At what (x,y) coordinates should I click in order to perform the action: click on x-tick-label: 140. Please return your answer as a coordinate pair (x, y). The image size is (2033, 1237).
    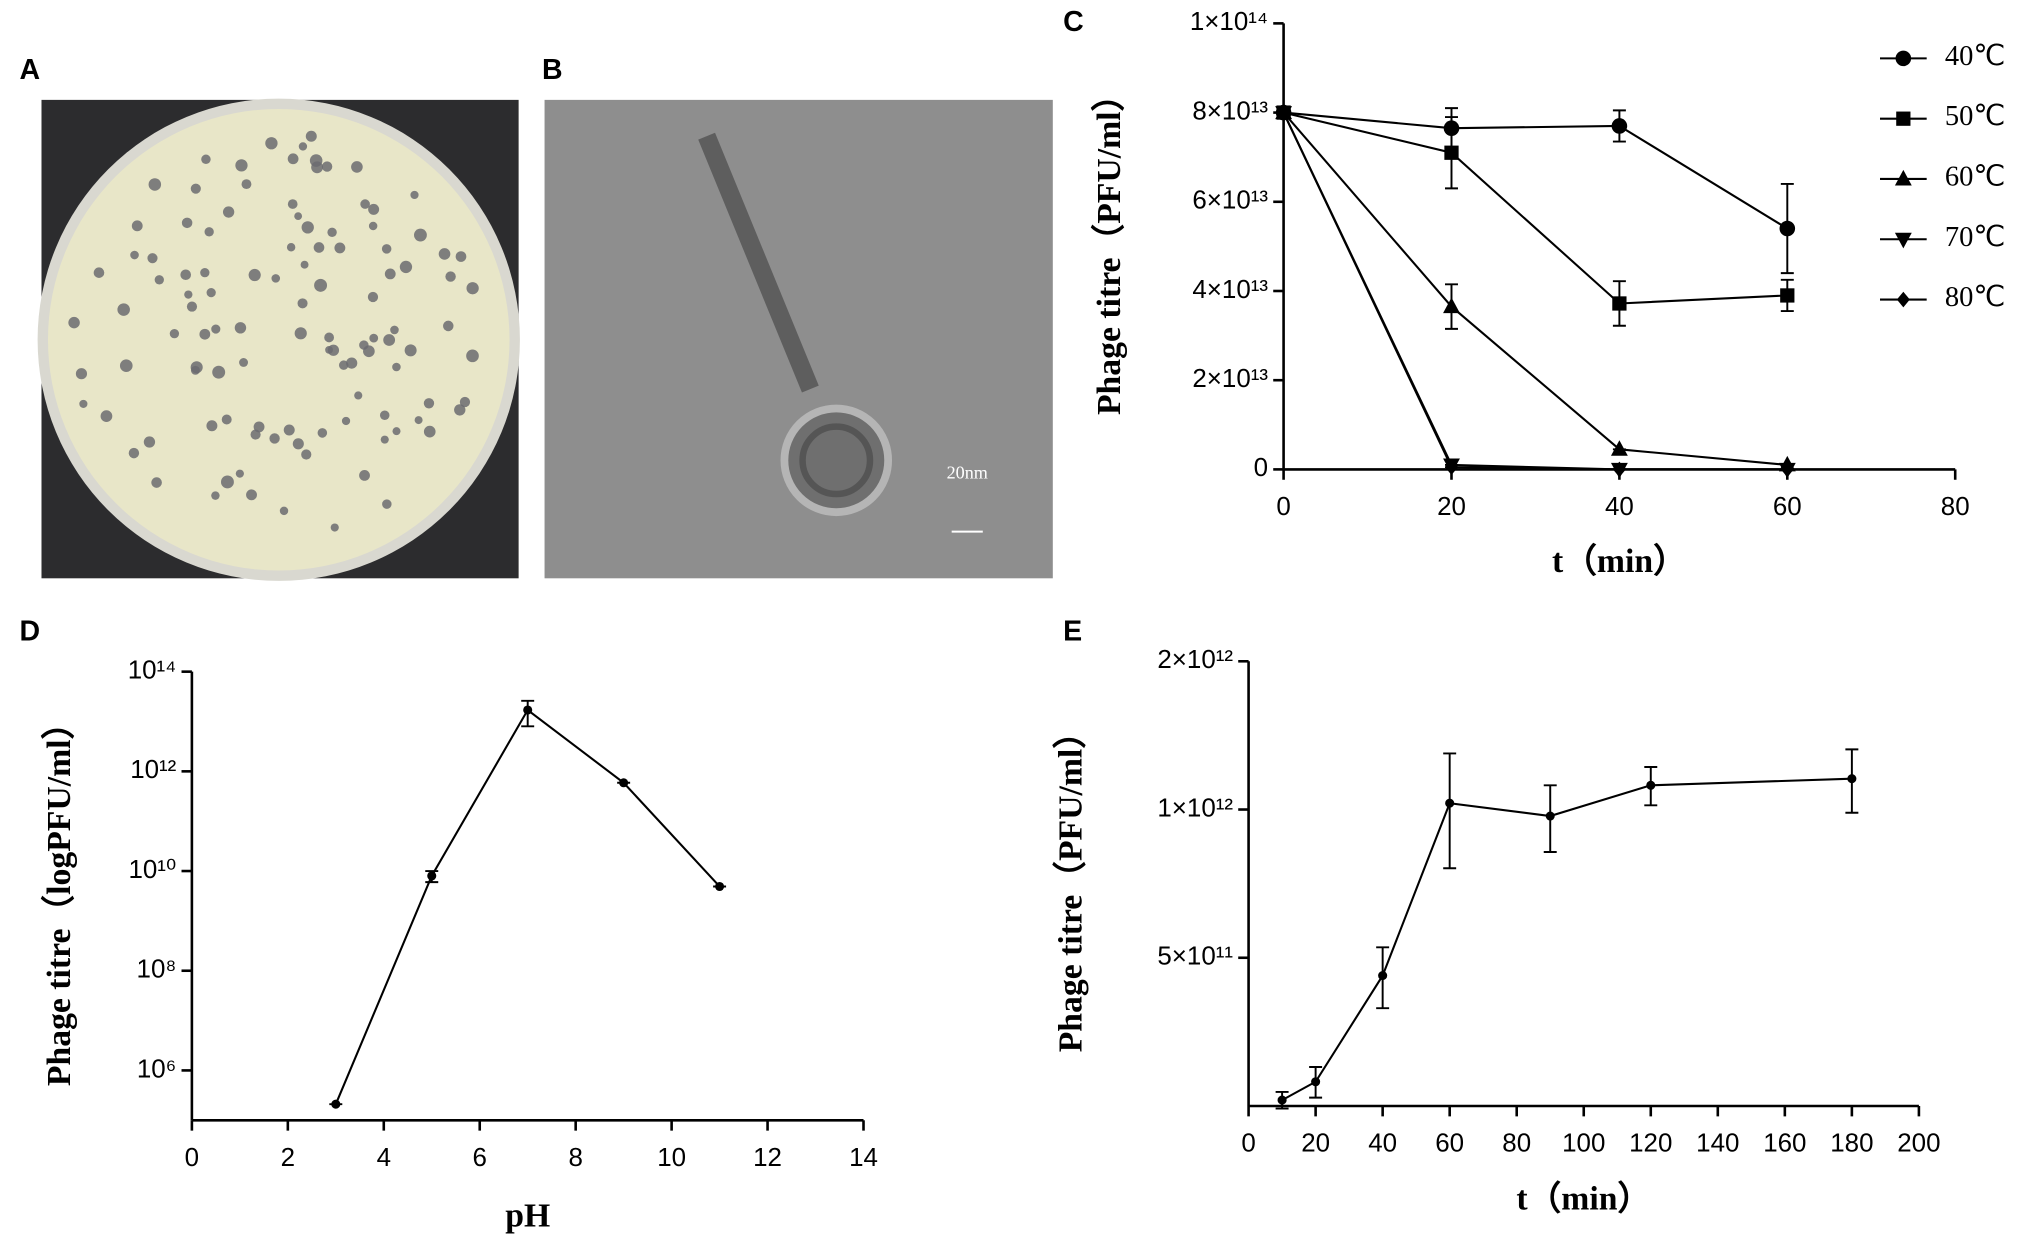
    Looking at the image, I should click on (1717, 1144).